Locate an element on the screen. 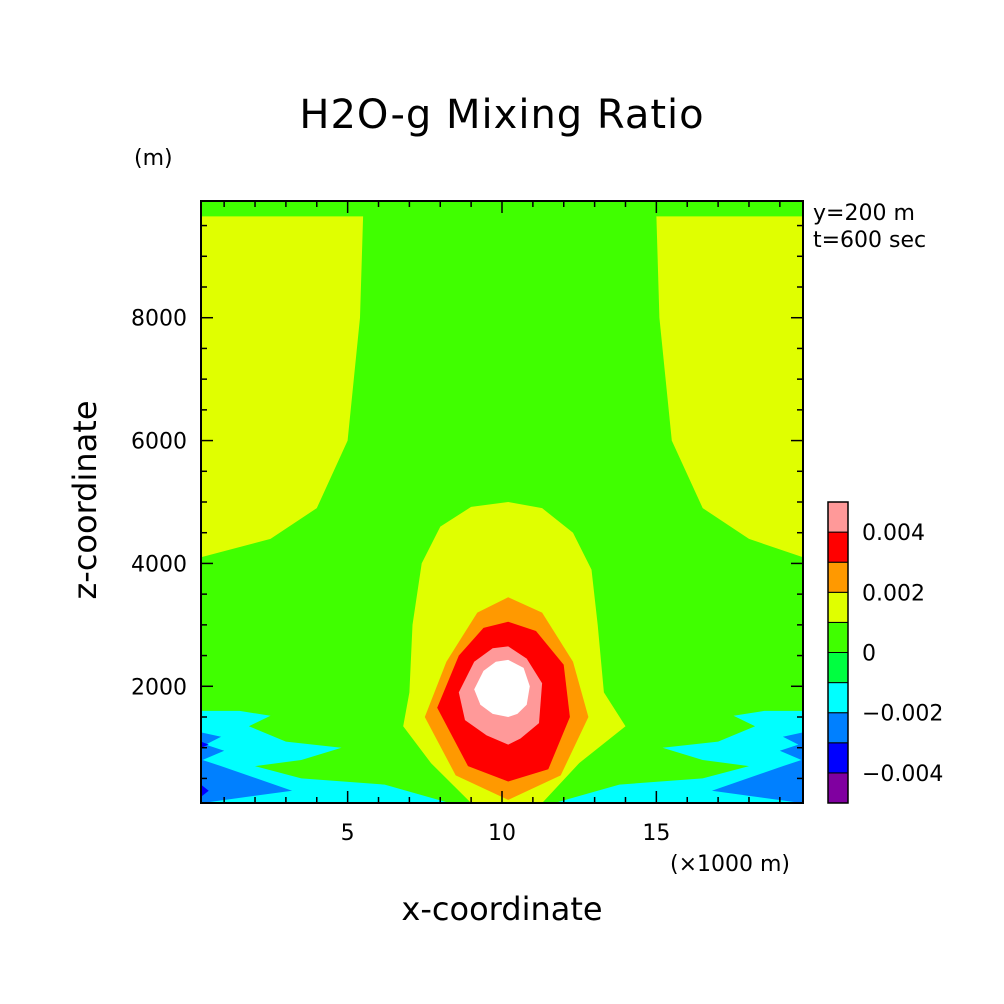 This screenshot has height=1004, width=1004. colorbar-frame is located at coordinates (838, 652).